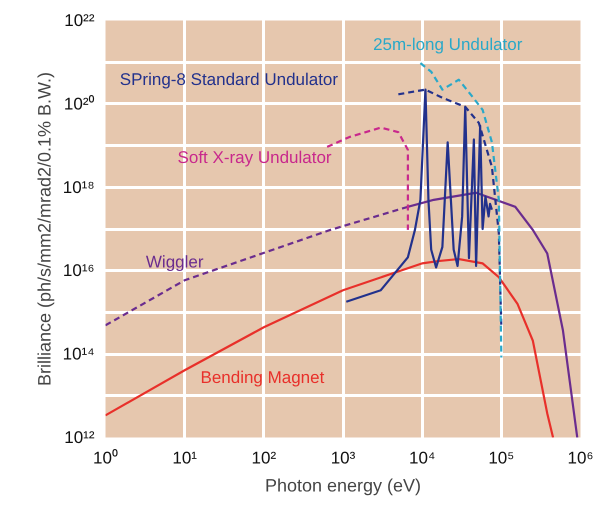 This screenshot has height=514, width=597. I want to click on x-tick-label: 10³, so click(343, 458).